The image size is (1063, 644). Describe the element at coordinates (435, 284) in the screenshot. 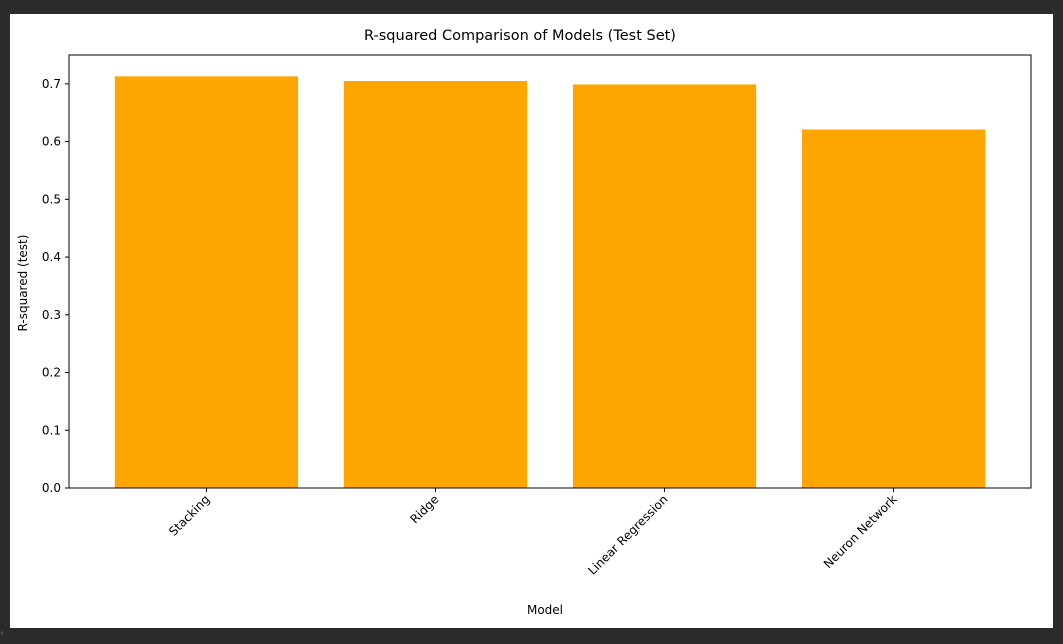

I see `bar-ridge` at that location.